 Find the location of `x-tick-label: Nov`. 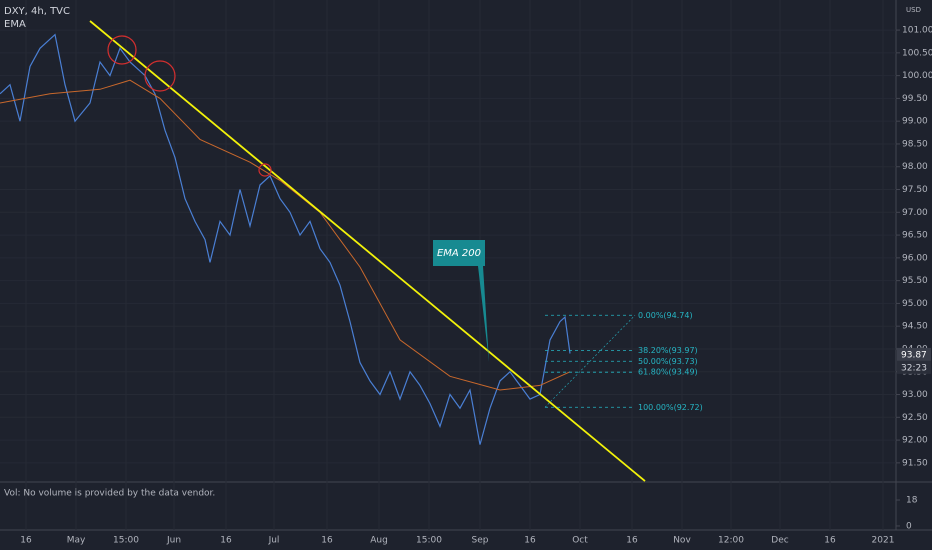

x-tick-label: Nov is located at coordinates (682, 541).